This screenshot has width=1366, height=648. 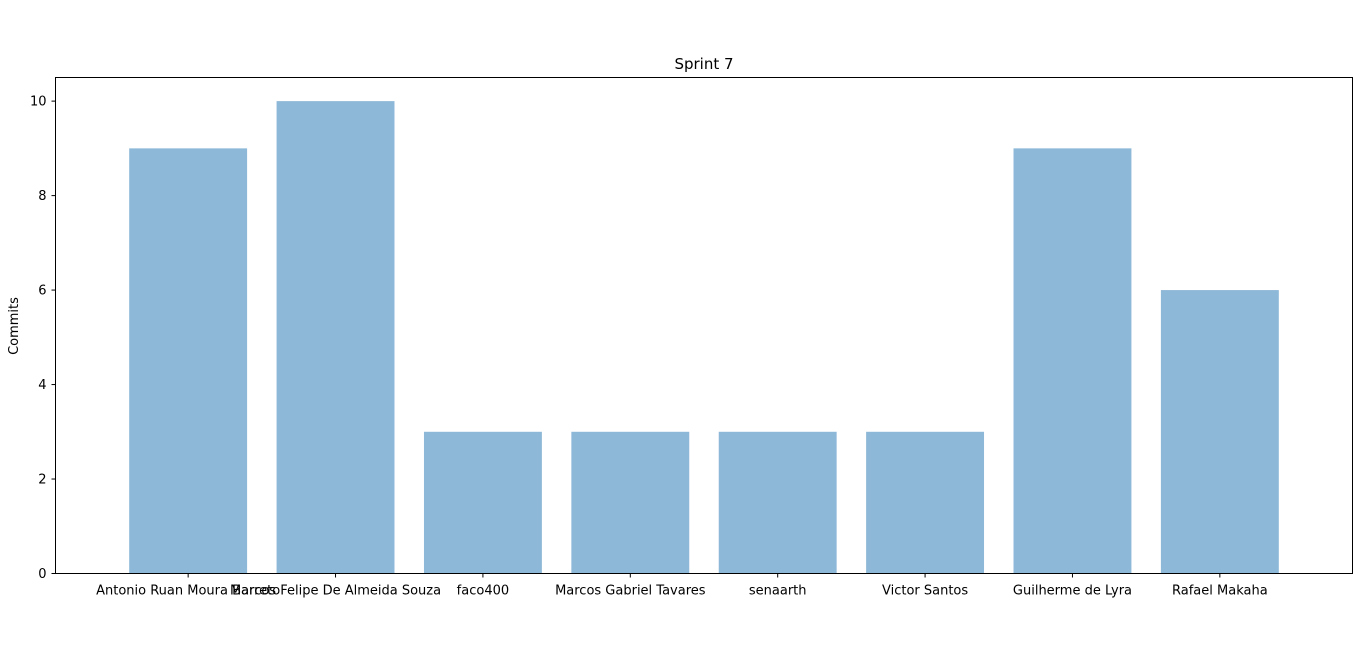 I want to click on y-tick-label: 6, so click(x=42, y=291).